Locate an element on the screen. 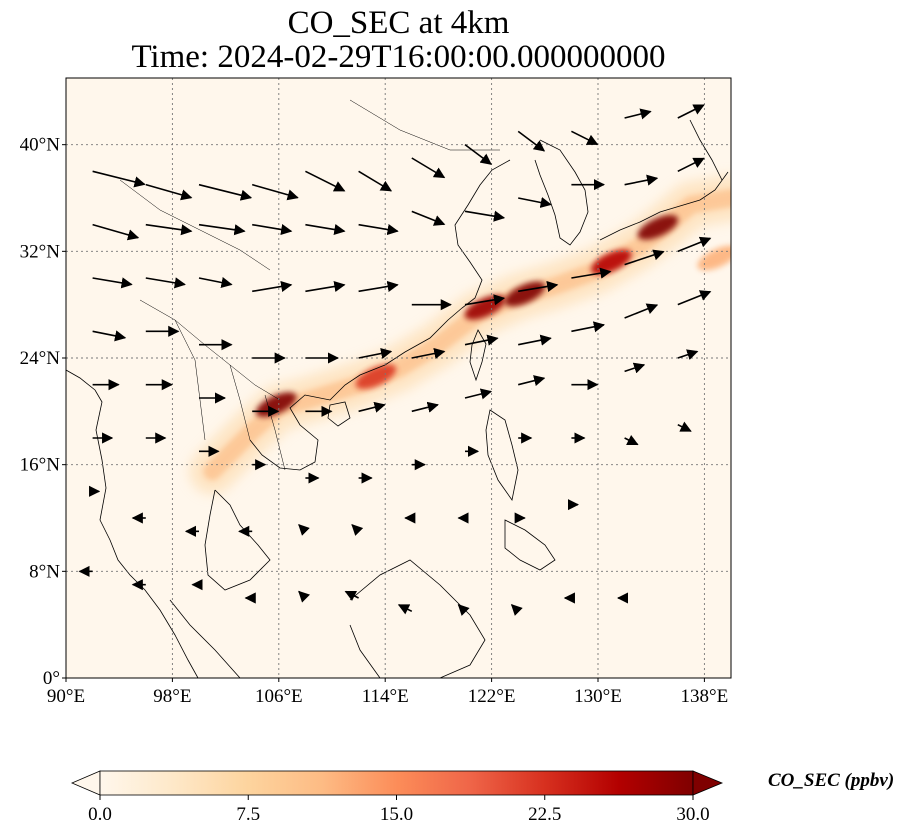 The width and height of the screenshot is (916, 836). coastline-indochina is located at coordinates (380, 315).